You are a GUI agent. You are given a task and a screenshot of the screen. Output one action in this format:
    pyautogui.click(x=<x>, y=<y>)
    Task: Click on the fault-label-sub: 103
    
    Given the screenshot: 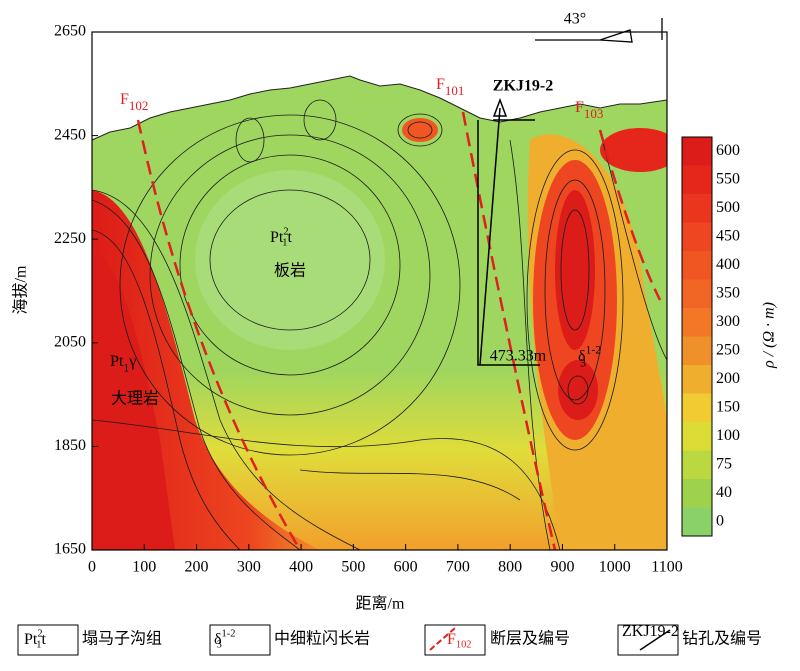 What is the action you would take?
    pyautogui.click(x=594, y=113)
    